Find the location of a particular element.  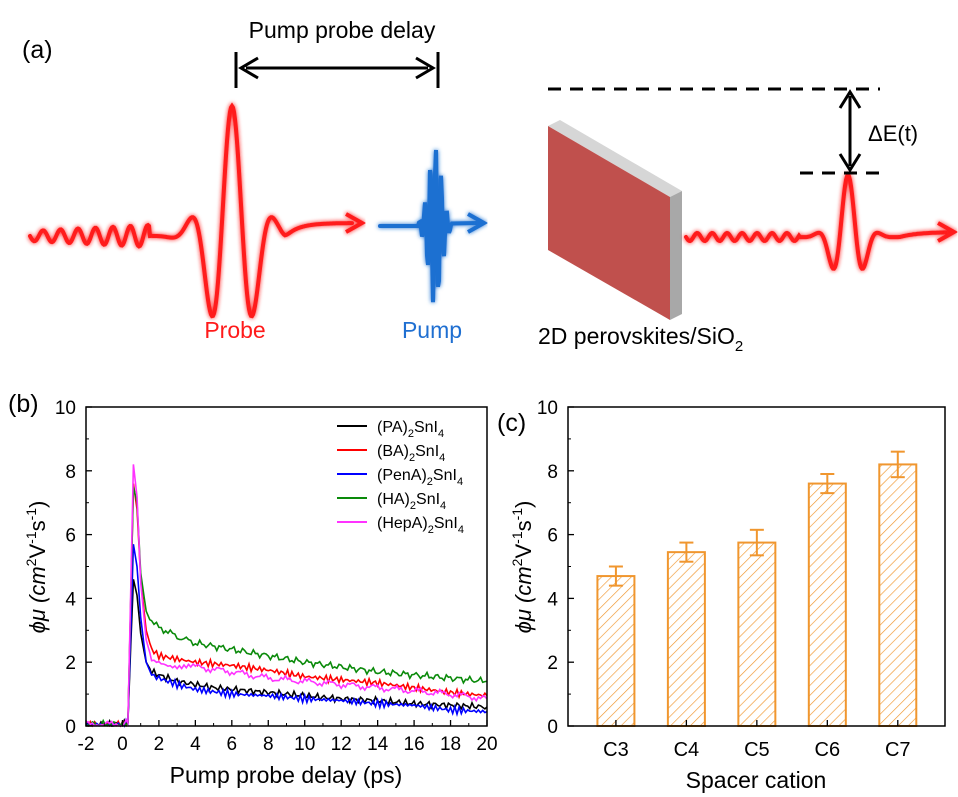

probe-arrow-head is located at coordinates (356, 223).